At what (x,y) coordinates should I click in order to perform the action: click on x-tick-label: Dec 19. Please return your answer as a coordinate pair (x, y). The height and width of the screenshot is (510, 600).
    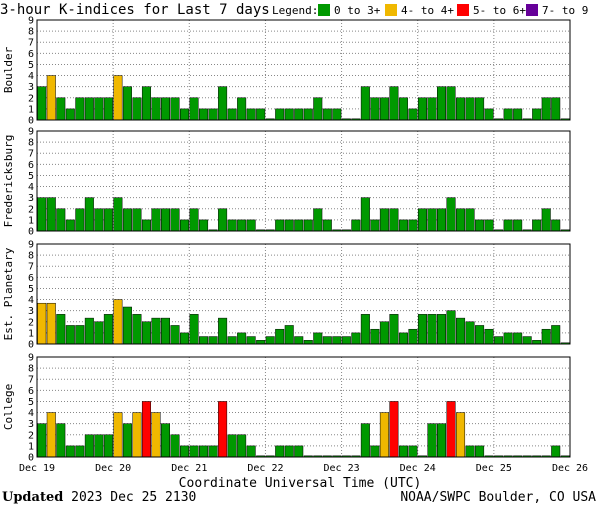
    Looking at the image, I should click on (37, 468).